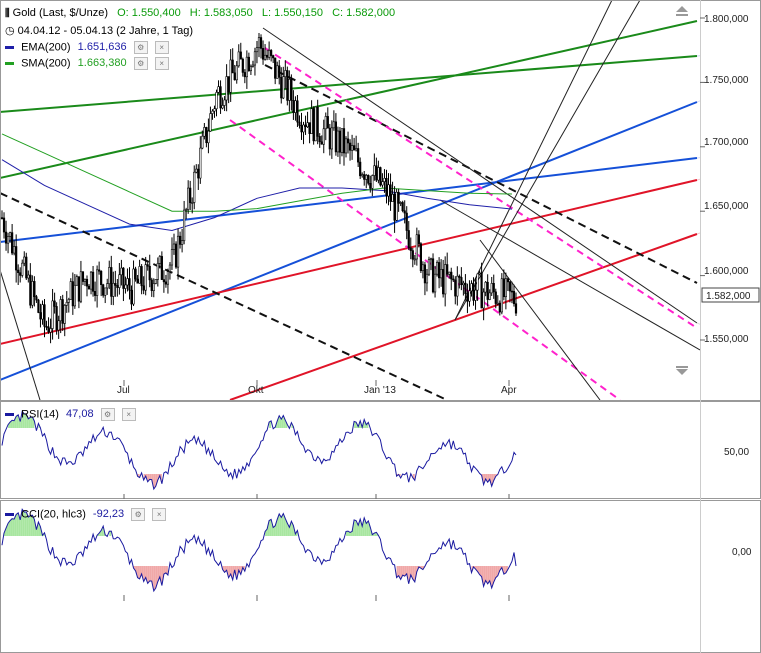 The height and width of the screenshot is (653, 761). I want to click on sma-200-line, so click(257, 172).